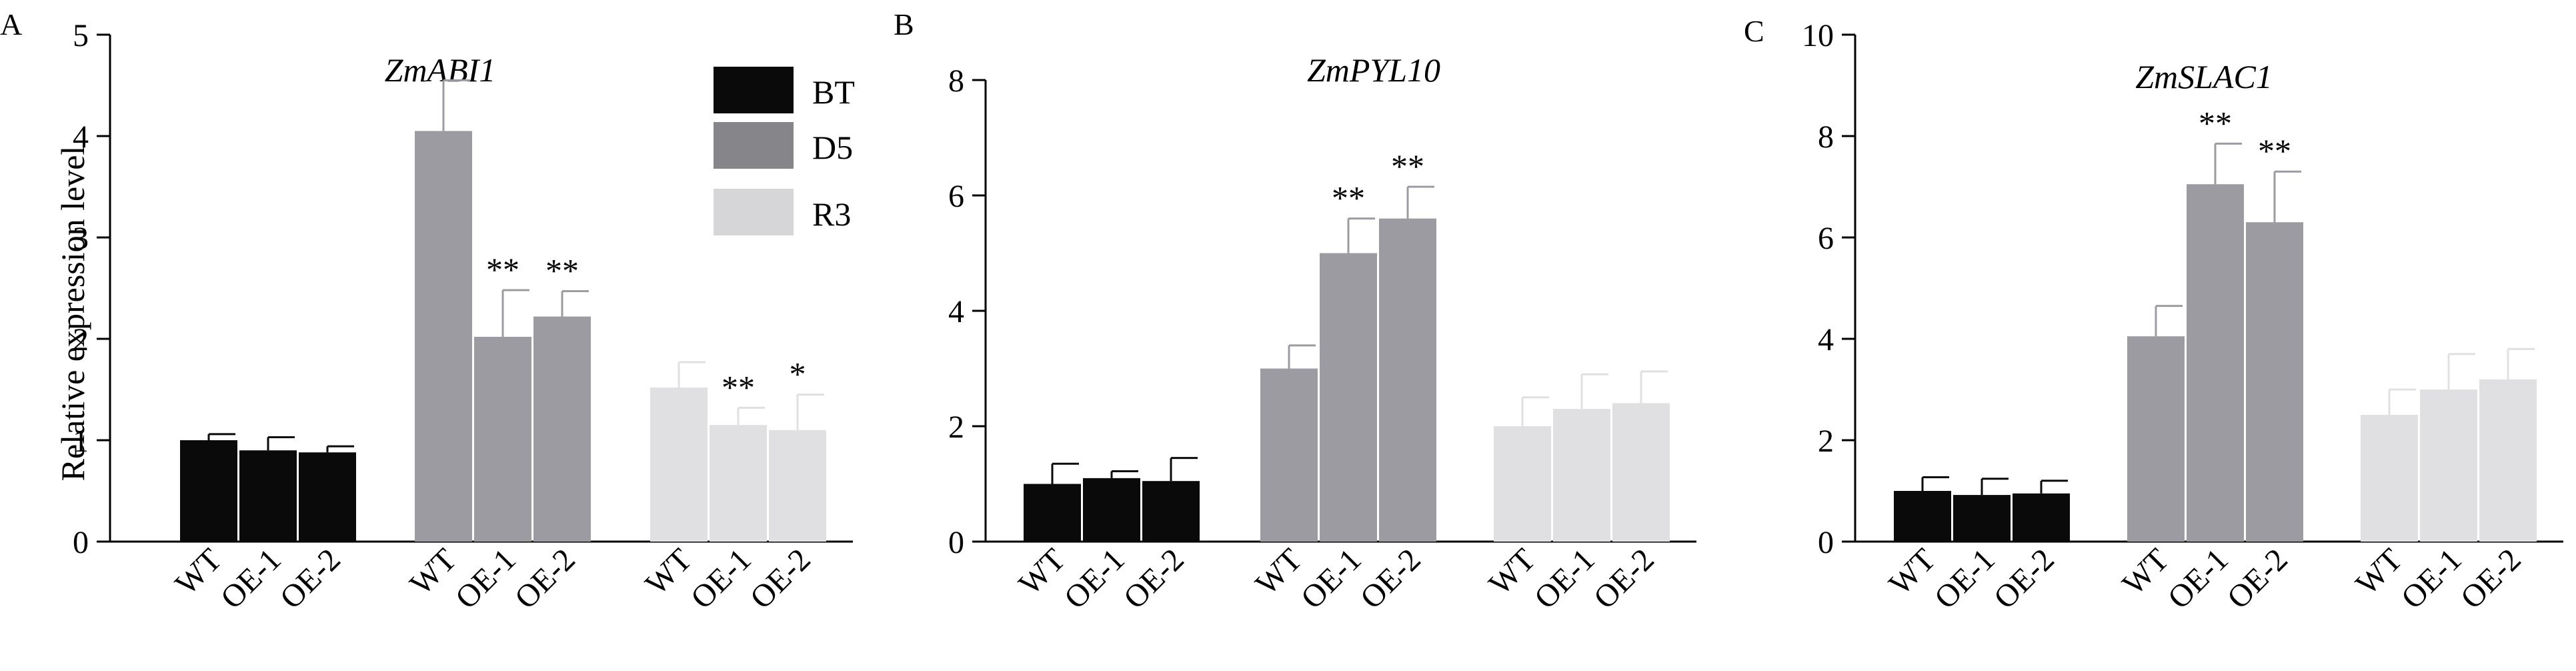  Describe the element at coordinates (833, 92) in the screenshot. I see `legend-label-bt: BT` at that location.